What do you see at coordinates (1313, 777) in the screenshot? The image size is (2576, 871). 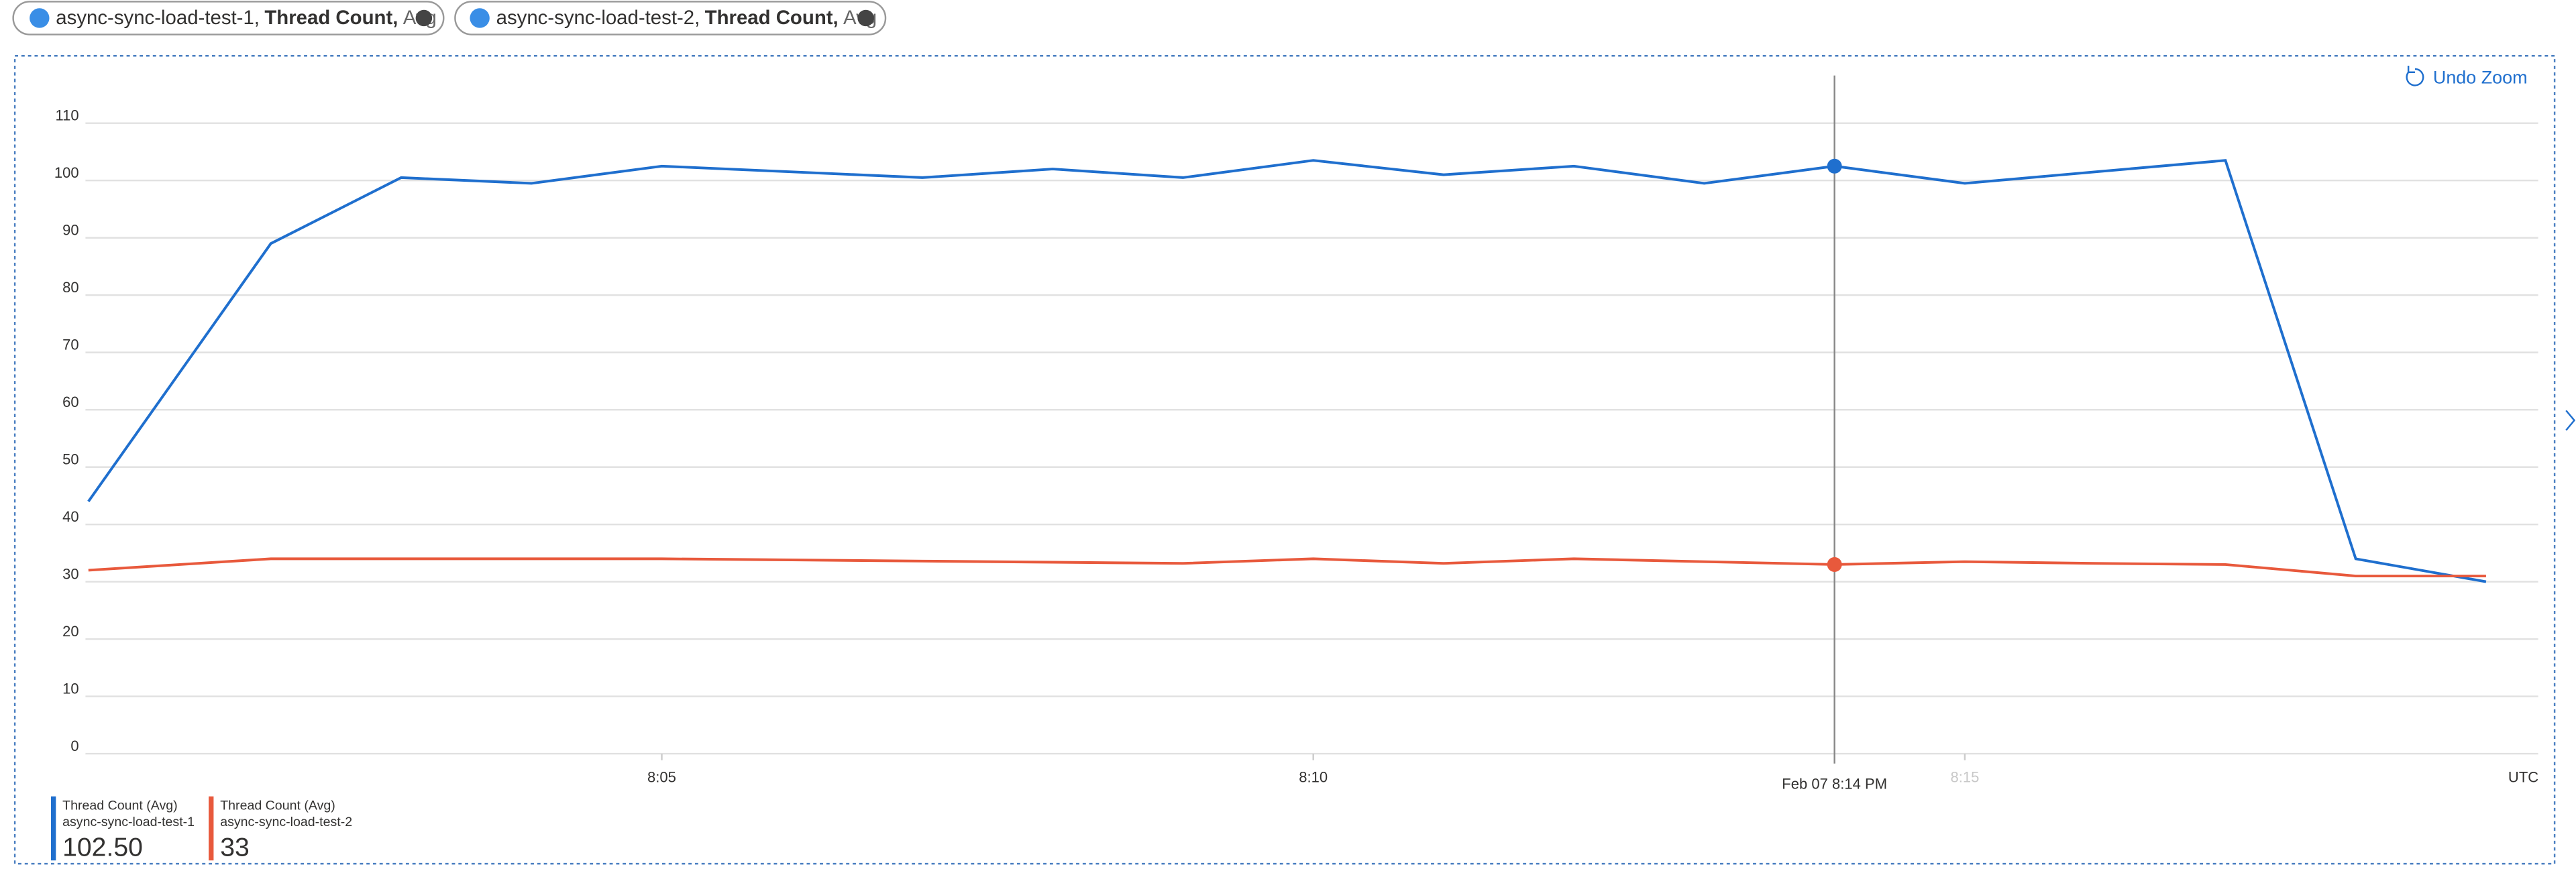 I see `x-tick-label: 8:10` at bounding box center [1313, 777].